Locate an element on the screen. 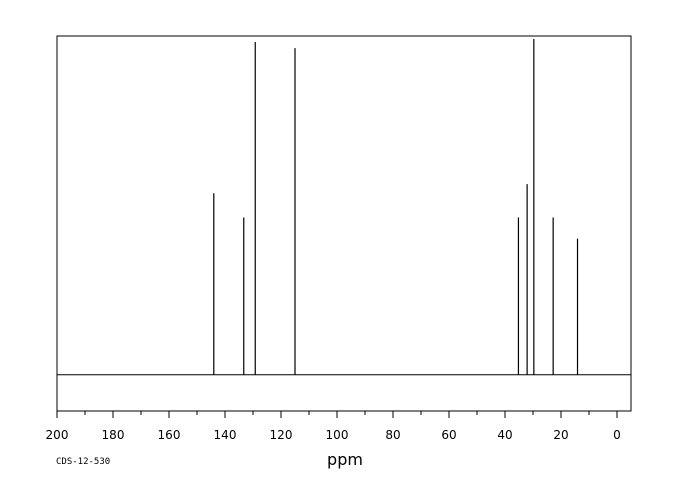  x-tick-label: 120 is located at coordinates (281, 435).